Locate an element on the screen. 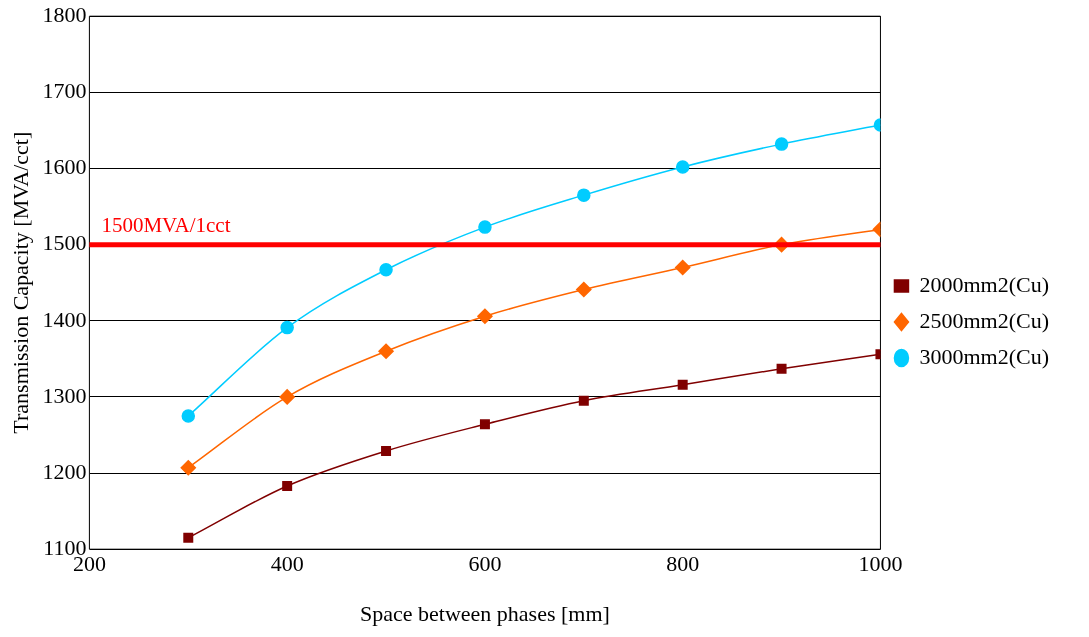 This screenshot has height=637, width=1089. x-tick-label: 1000 is located at coordinates (880, 564).